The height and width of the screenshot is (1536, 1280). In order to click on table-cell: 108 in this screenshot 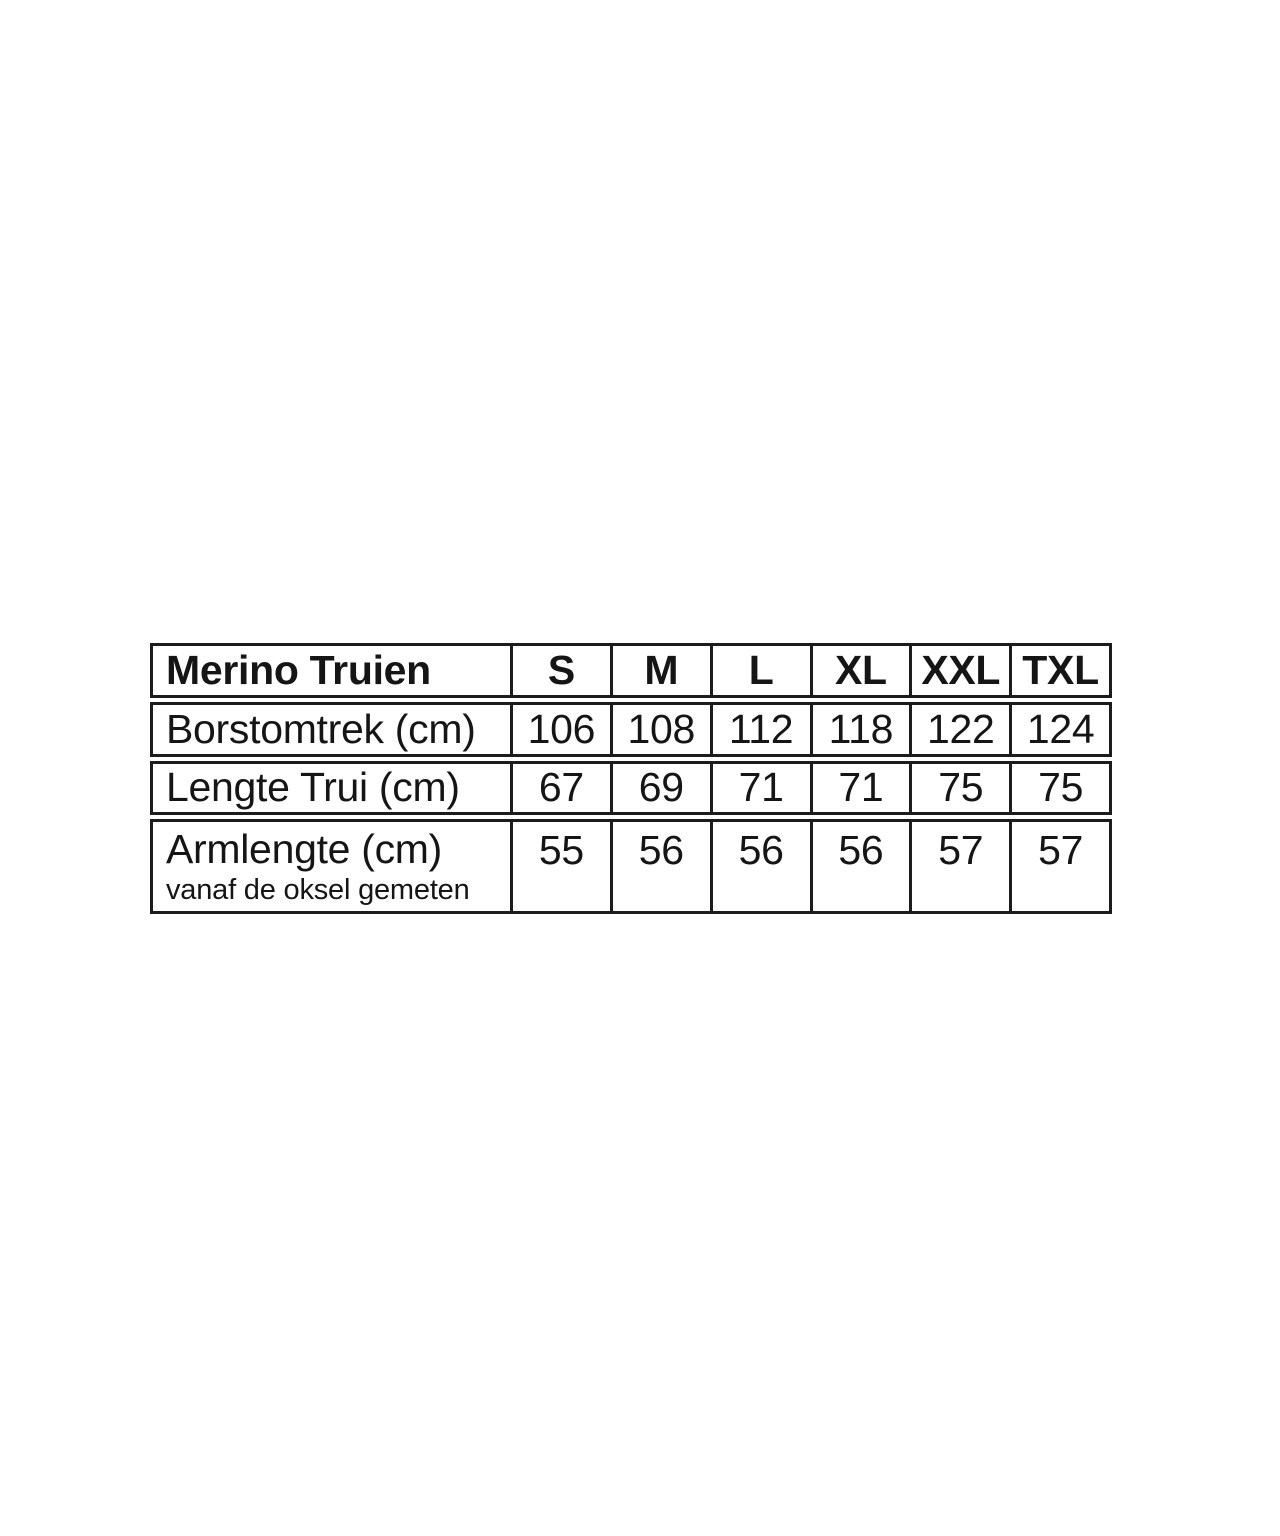, I will do `click(659, 729)`.